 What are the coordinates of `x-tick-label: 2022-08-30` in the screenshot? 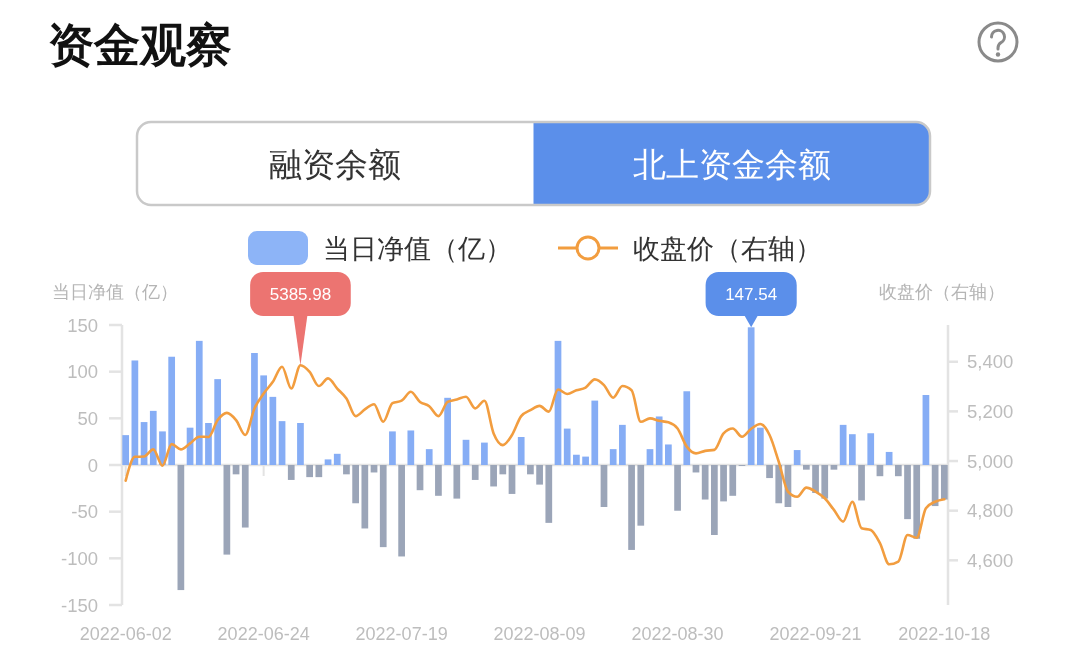 It's located at (677, 634).